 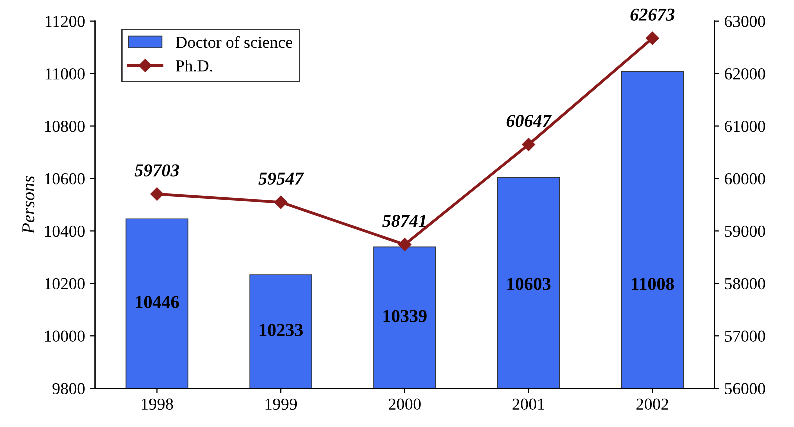 What do you see at coordinates (157, 170) in the screenshot?
I see `data-label: 59703` at bounding box center [157, 170].